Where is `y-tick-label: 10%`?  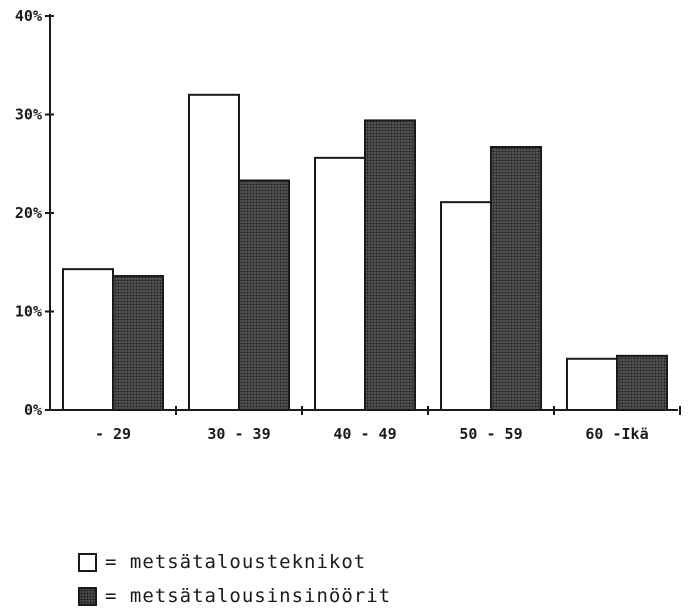 y-tick-label: 10% is located at coordinates (28, 312).